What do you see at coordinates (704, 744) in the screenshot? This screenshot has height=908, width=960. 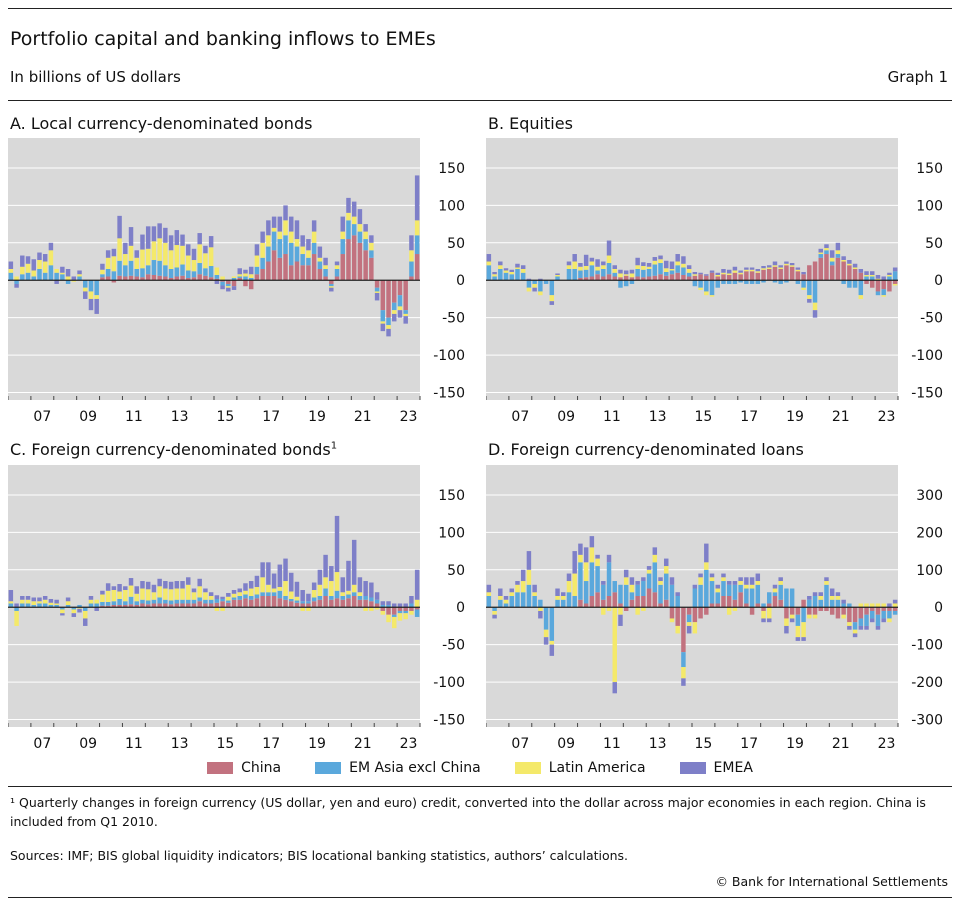 I see `x-tick-label: 15` at bounding box center [704, 744].